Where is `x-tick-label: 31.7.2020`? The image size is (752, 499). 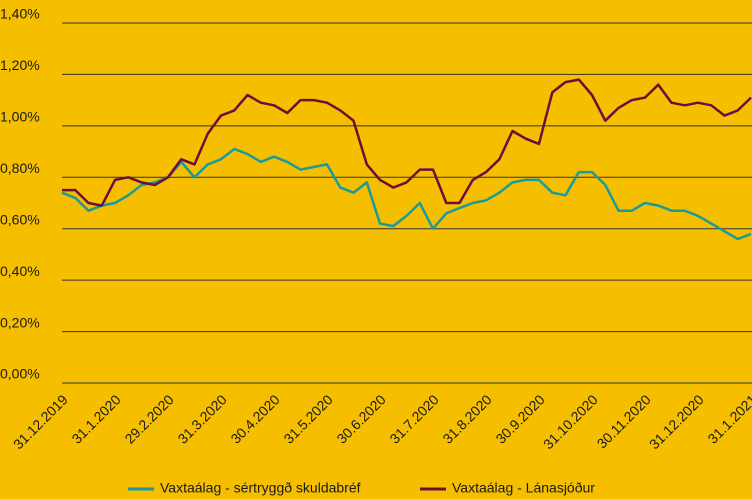 x-tick-label: 31.7.2020 is located at coordinates (414, 419).